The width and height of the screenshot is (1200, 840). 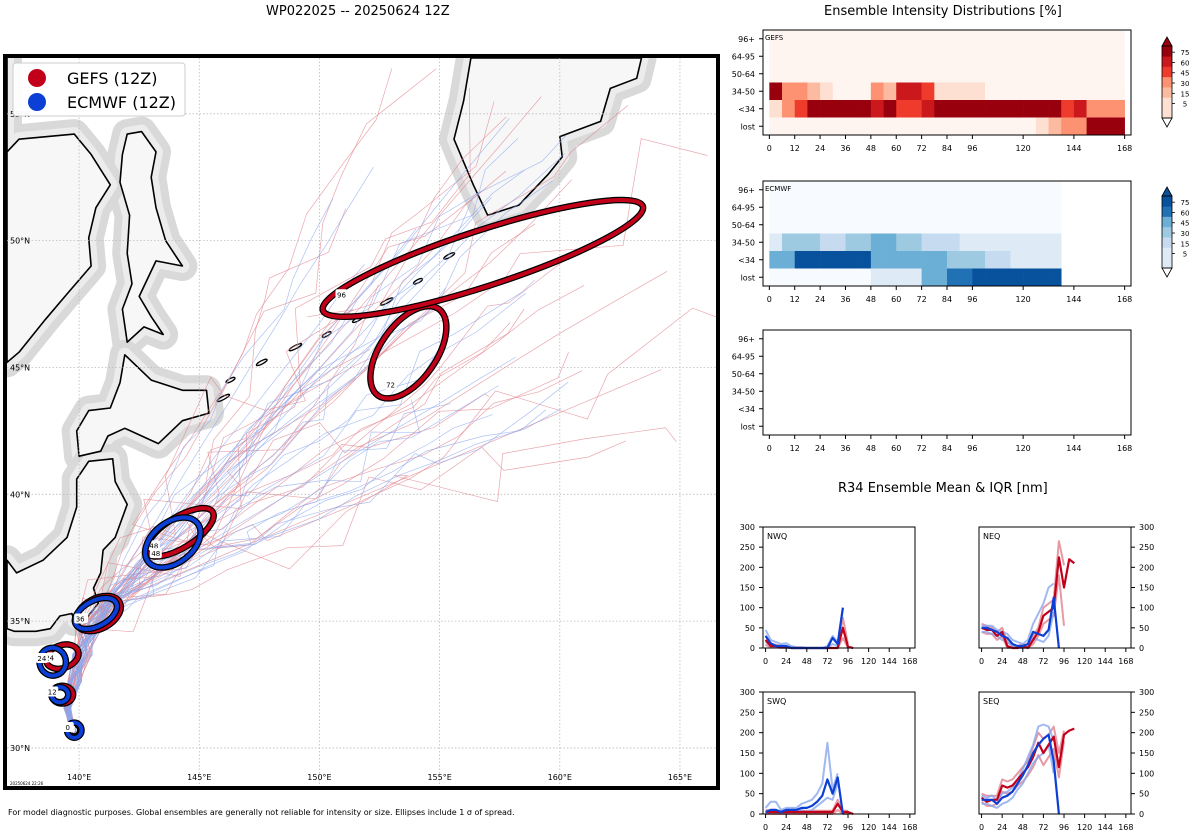 I want to click on r34-x-tick-label: 24, so click(x=1002, y=661).